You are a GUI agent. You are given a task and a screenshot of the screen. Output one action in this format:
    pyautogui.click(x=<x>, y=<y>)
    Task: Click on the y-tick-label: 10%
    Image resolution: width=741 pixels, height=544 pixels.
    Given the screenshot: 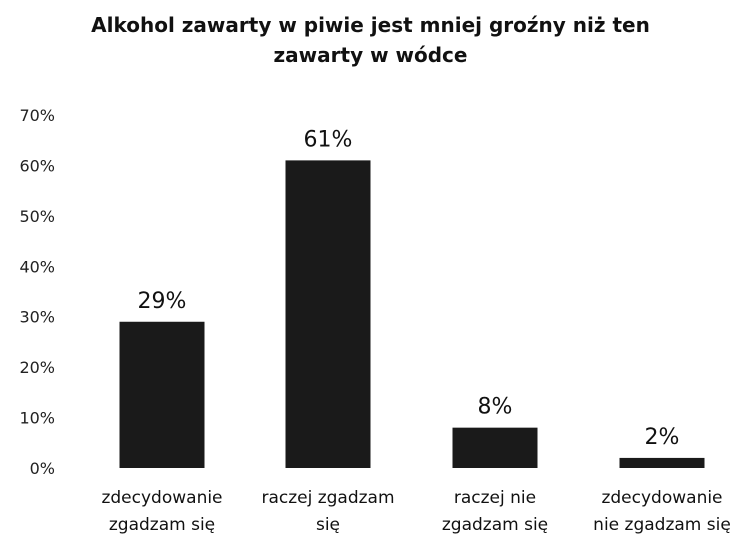 What is the action you would take?
    pyautogui.click(x=37, y=418)
    